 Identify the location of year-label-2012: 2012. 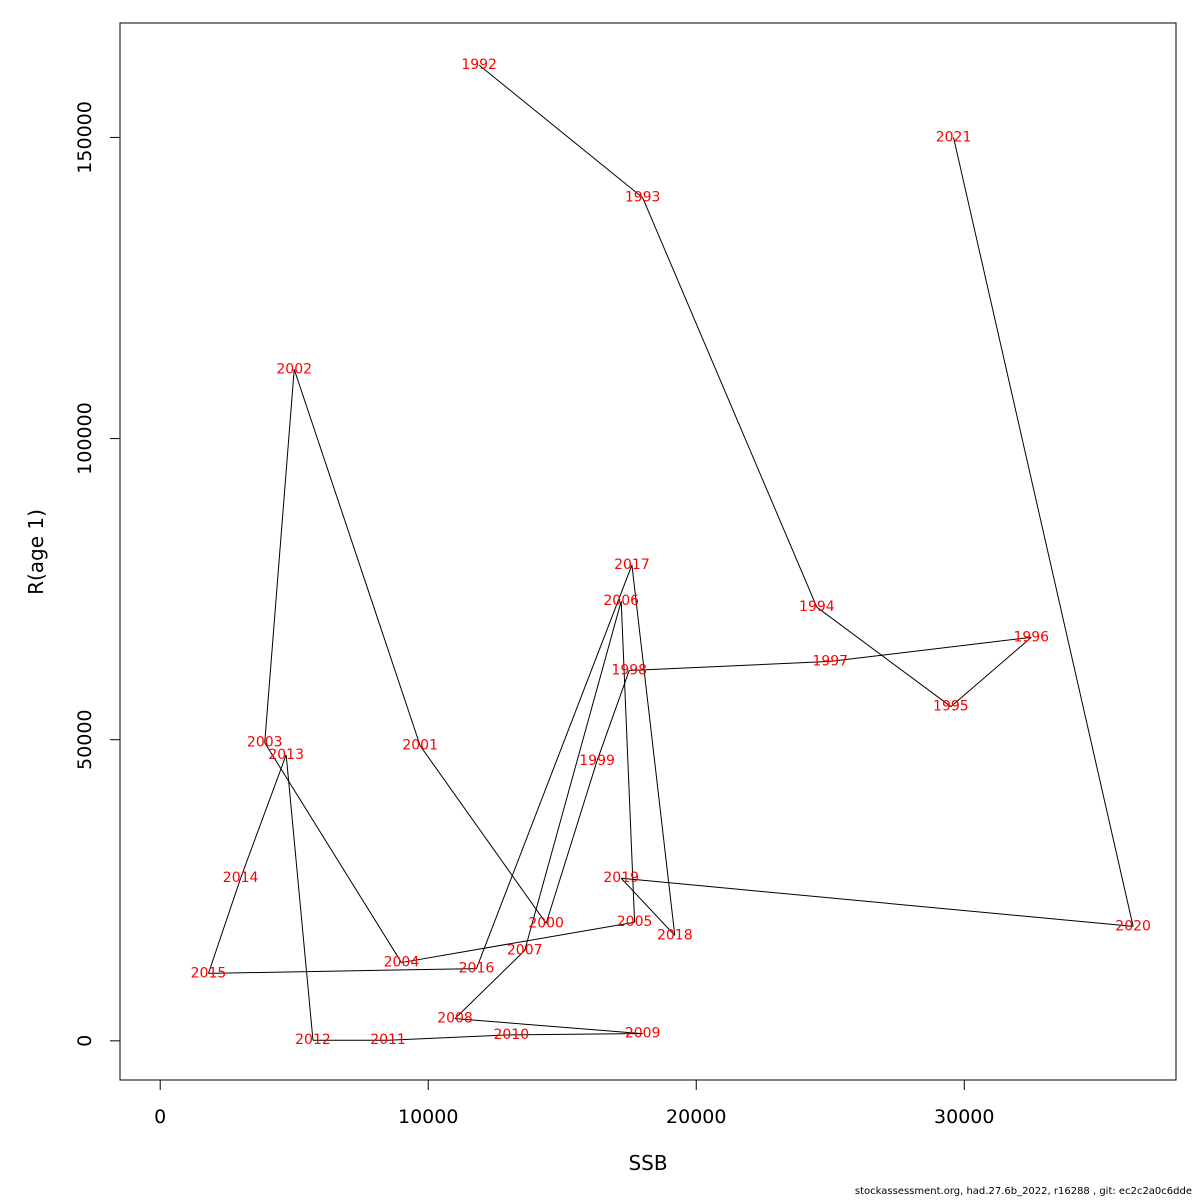
(313, 1040).